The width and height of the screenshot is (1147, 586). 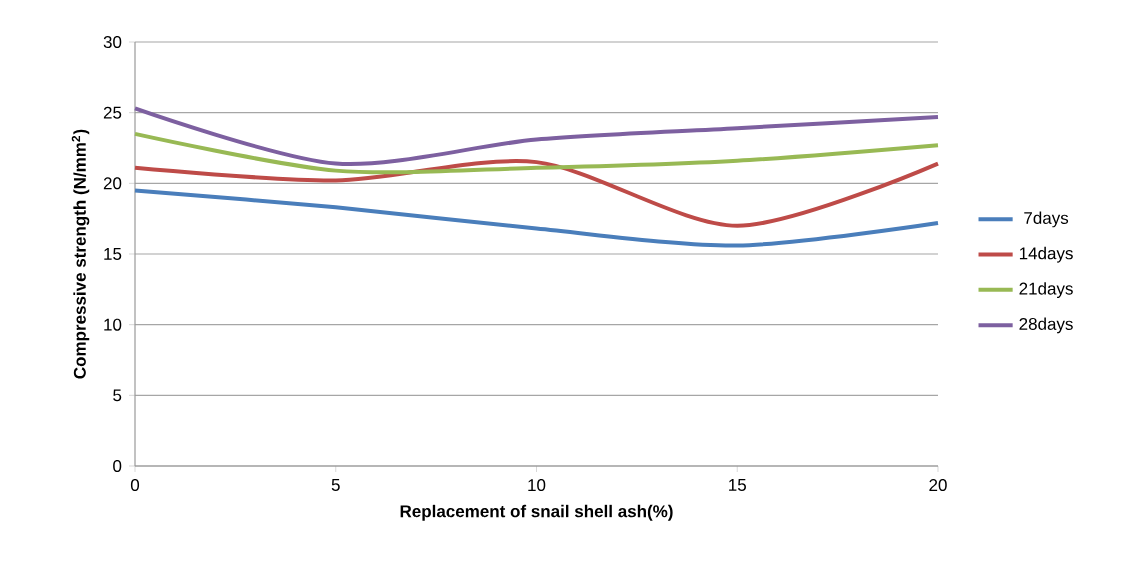 What do you see at coordinates (737, 485) in the screenshot?
I see `x-tick-label: 15` at bounding box center [737, 485].